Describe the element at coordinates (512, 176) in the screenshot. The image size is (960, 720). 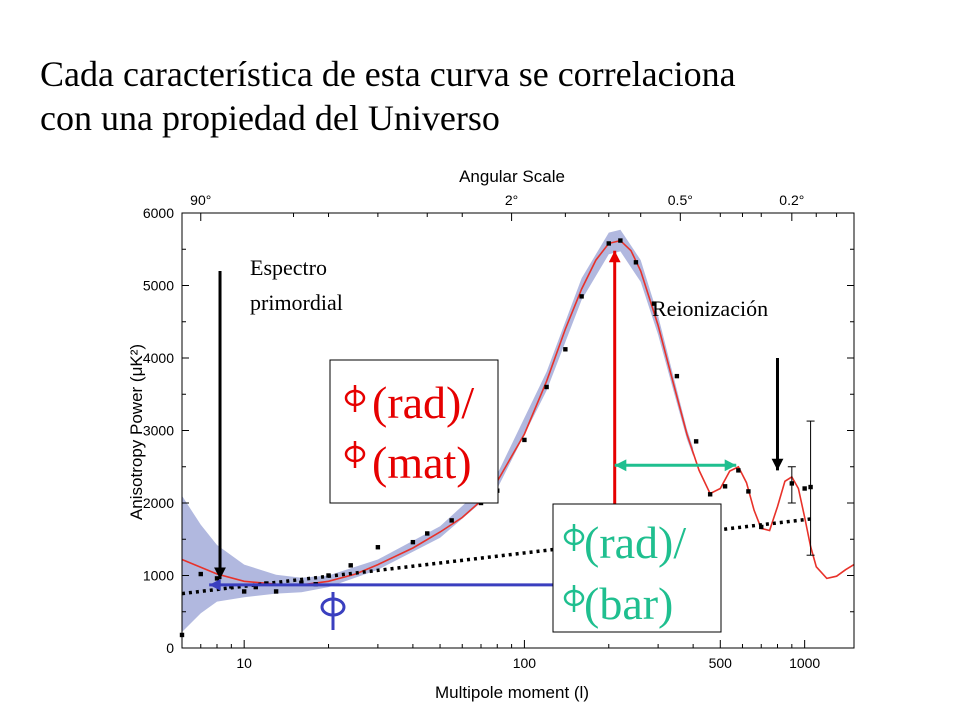
I see `chart-top-title: Angular Scale` at that location.